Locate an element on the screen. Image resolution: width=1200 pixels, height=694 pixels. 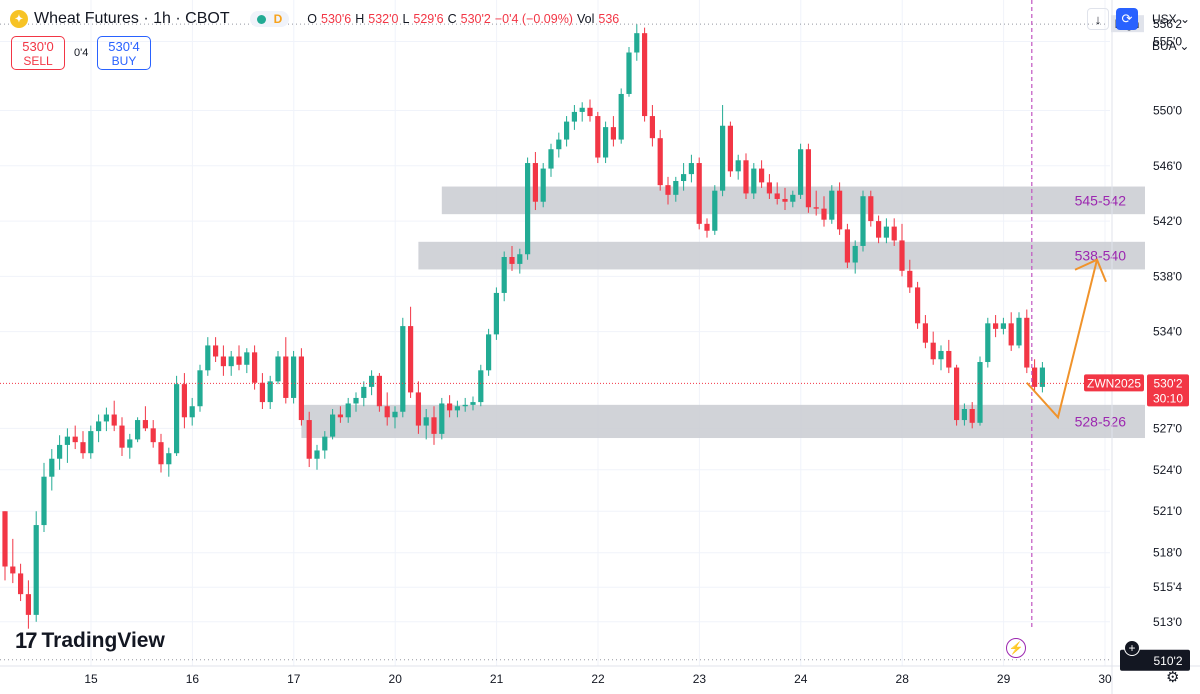
y-tick-label: 555'0 is located at coordinates (1167, 41).